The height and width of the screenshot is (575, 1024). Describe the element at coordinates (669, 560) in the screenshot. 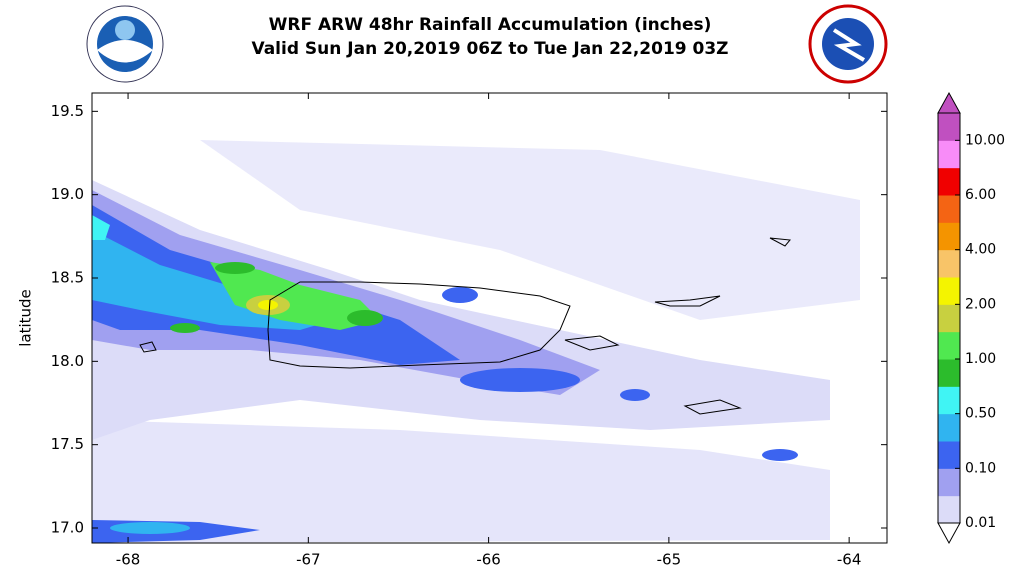

I see `x-tick-label: -65` at that location.